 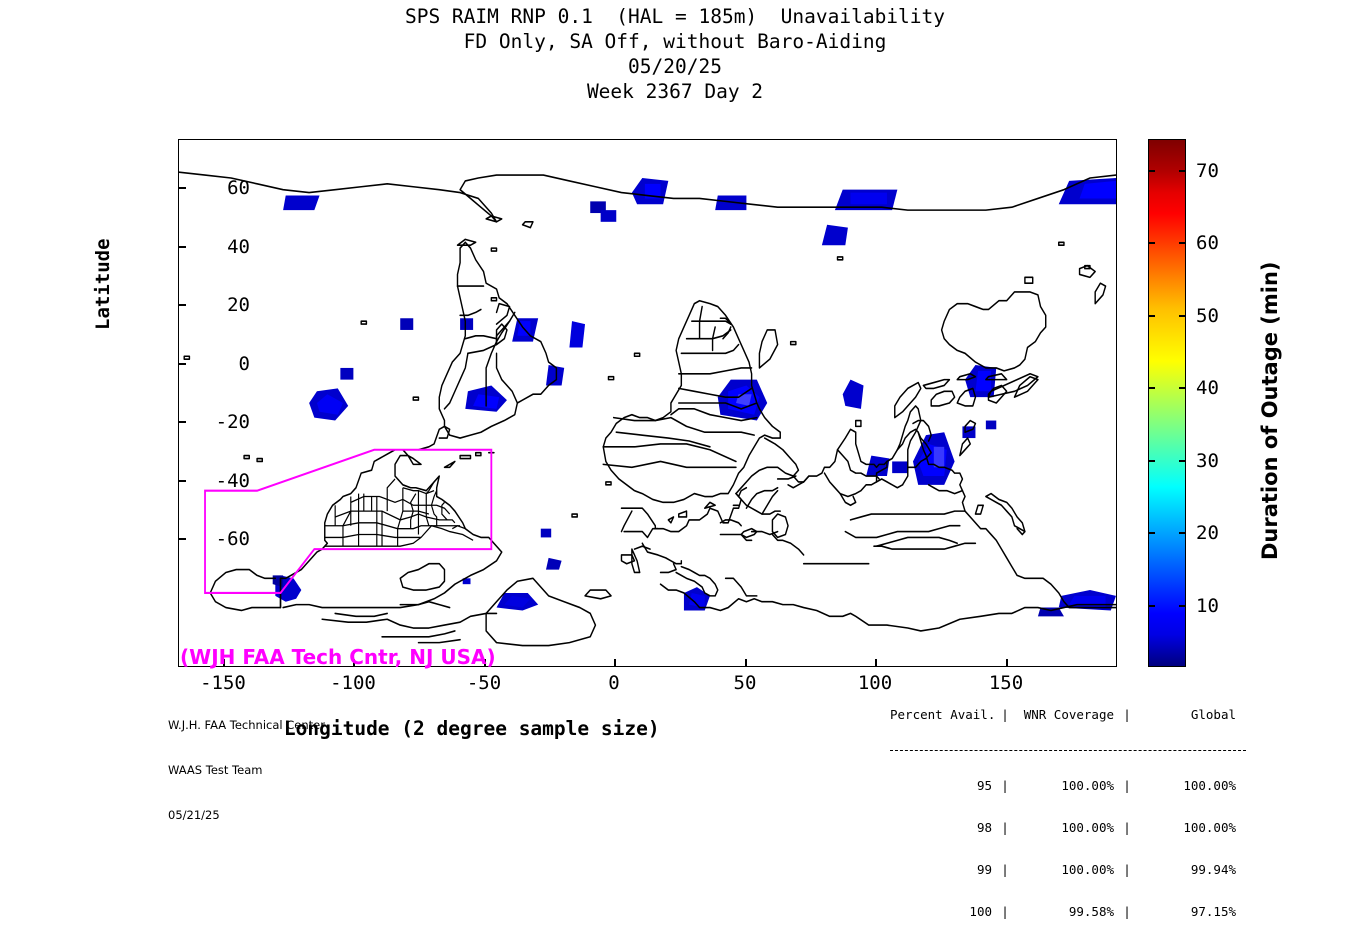 What do you see at coordinates (984, 785) in the screenshot?
I see `stats-cell-percent-95: 95` at bounding box center [984, 785].